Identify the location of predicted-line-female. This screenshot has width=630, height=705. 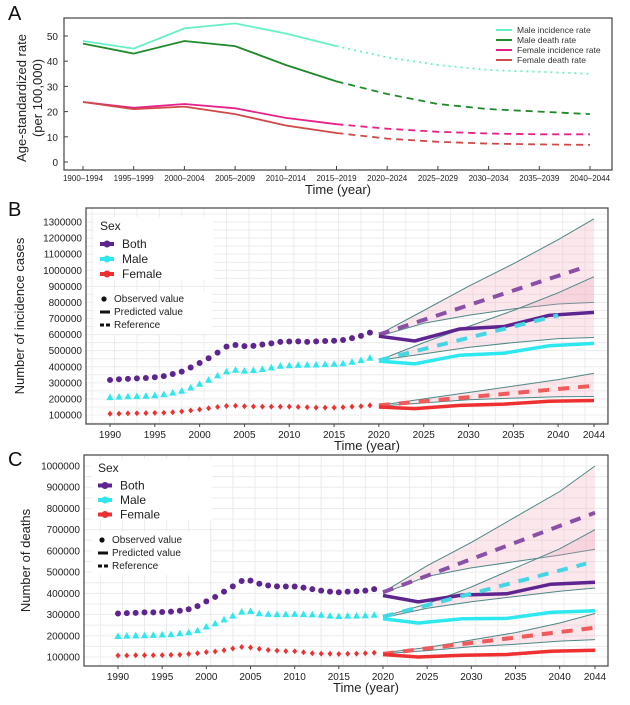
(486, 404).